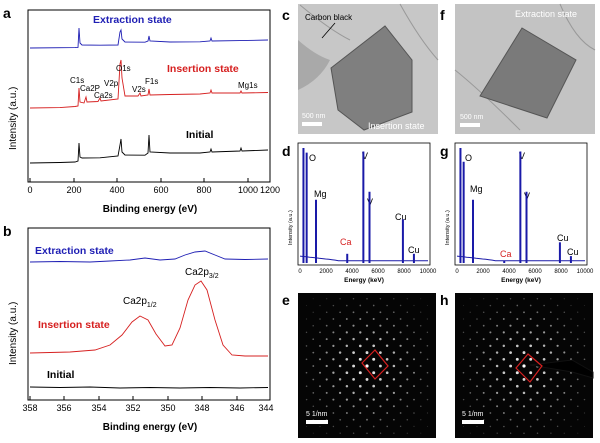 This screenshot has height=443, width=600. I want to click on panel-g-ylabel: Intensity (a.u.), so click(448, 227).